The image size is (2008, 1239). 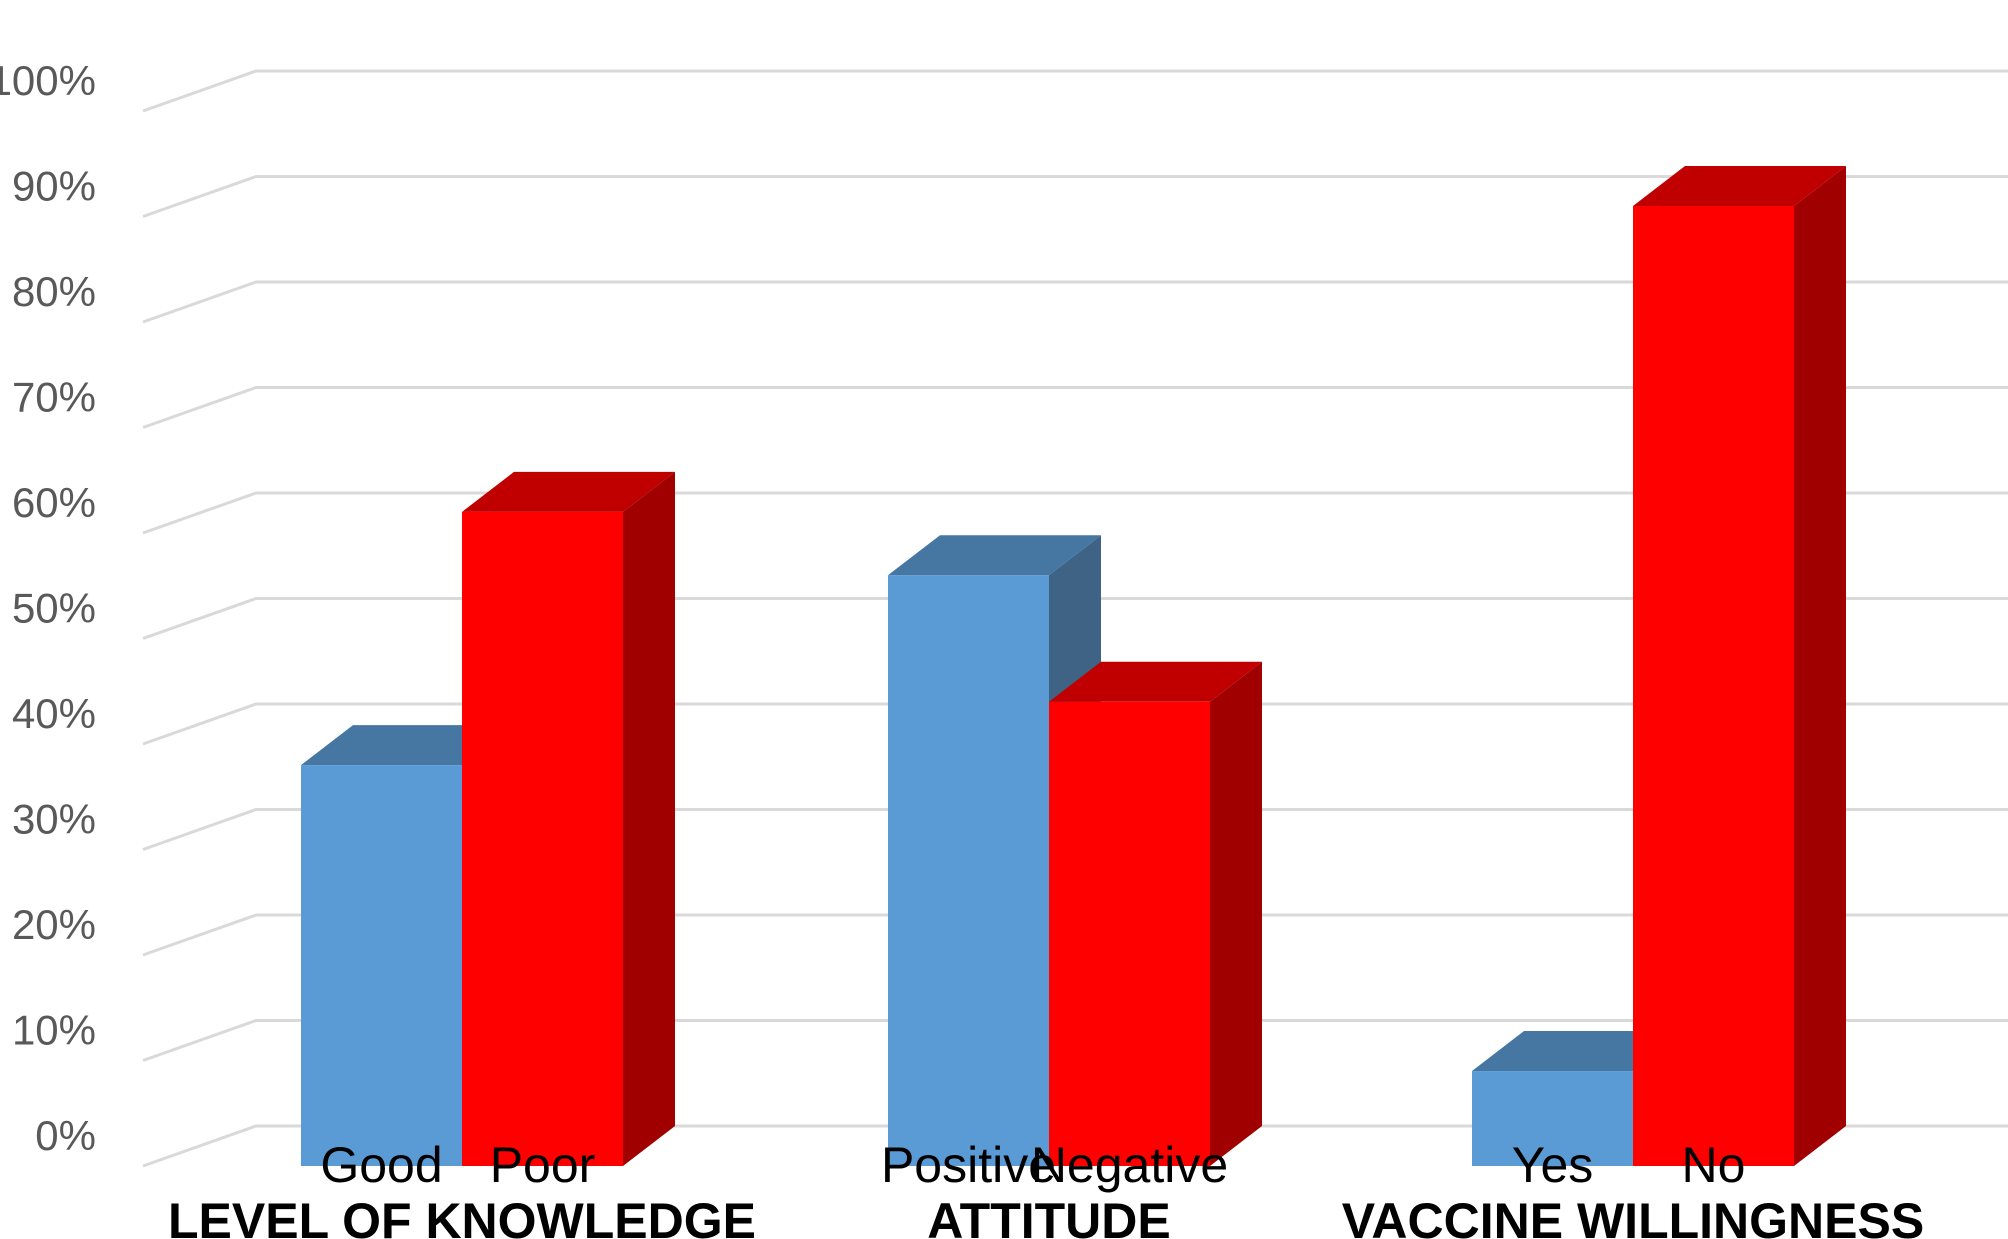 What do you see at coordinates (543, 1165) in the screenshot?
I see `category-label: Poor` at bounding box center [543, 1165].